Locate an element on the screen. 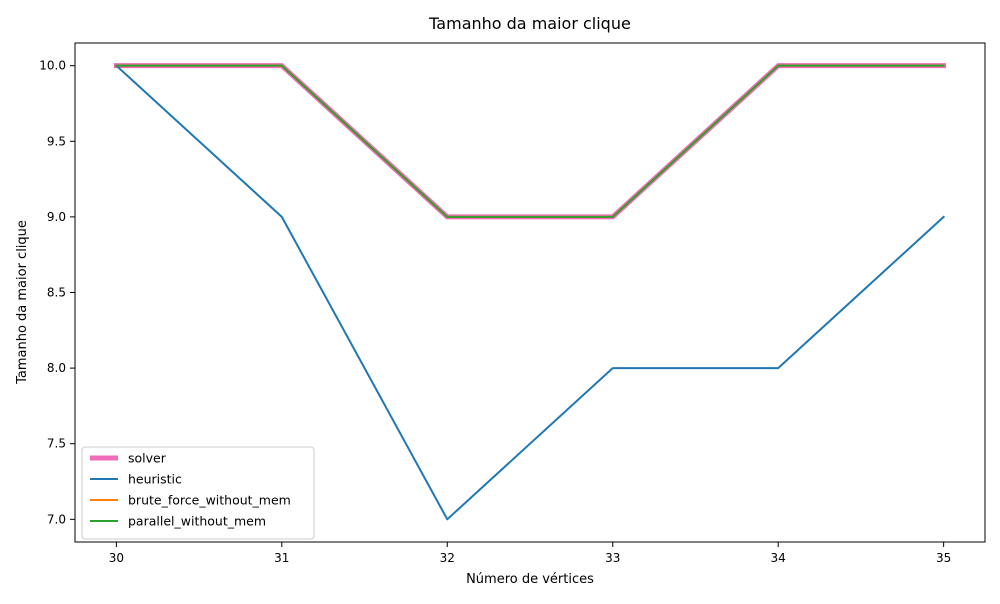 Image resolution: width=1000 pixels, height=604 pixels. y-axis-label: Tamanho da maior clique is located at coordinates (22, 302).